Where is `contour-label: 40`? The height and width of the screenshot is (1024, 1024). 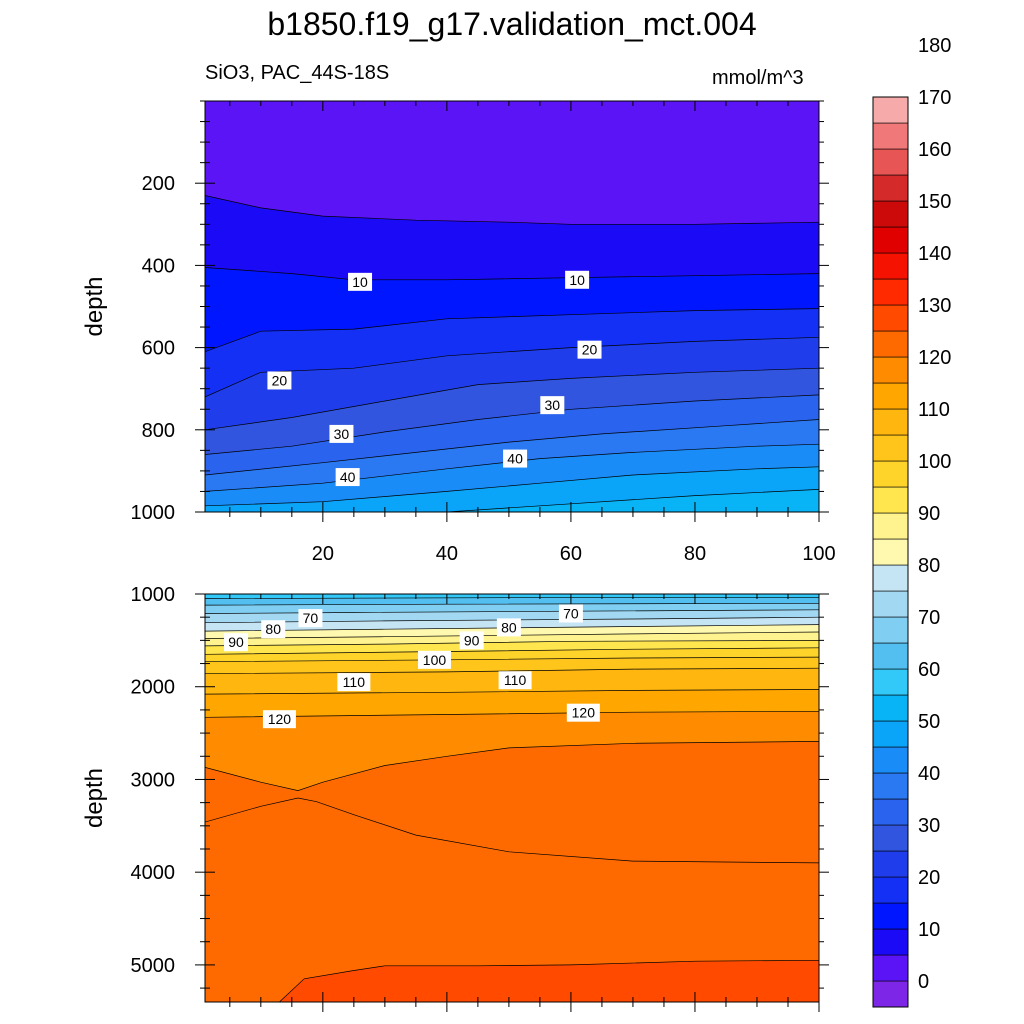
contour-label: 40 is located at coordinates (515, 458).